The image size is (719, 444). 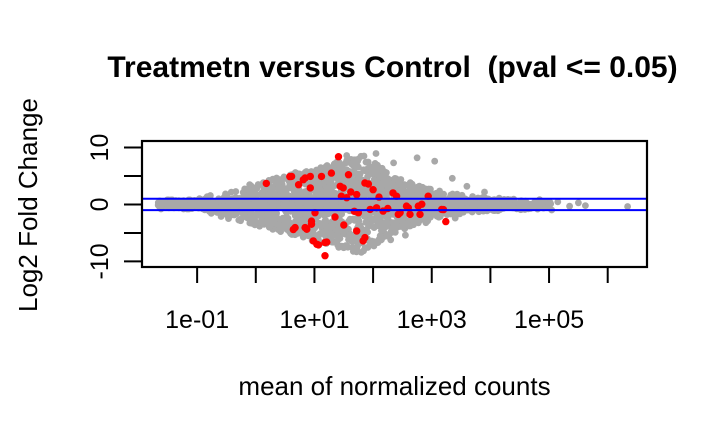 I want to click on x-tick-label: 1e+03, so click(x=432, y=320).